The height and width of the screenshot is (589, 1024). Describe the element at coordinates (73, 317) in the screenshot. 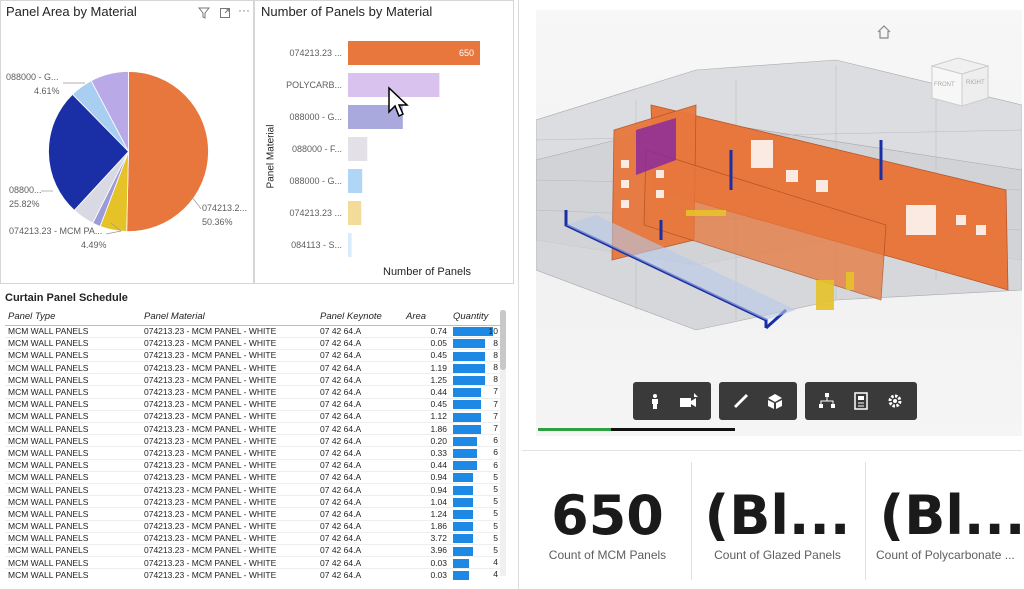

I see `col-panel-type: Panel Type` at that location.